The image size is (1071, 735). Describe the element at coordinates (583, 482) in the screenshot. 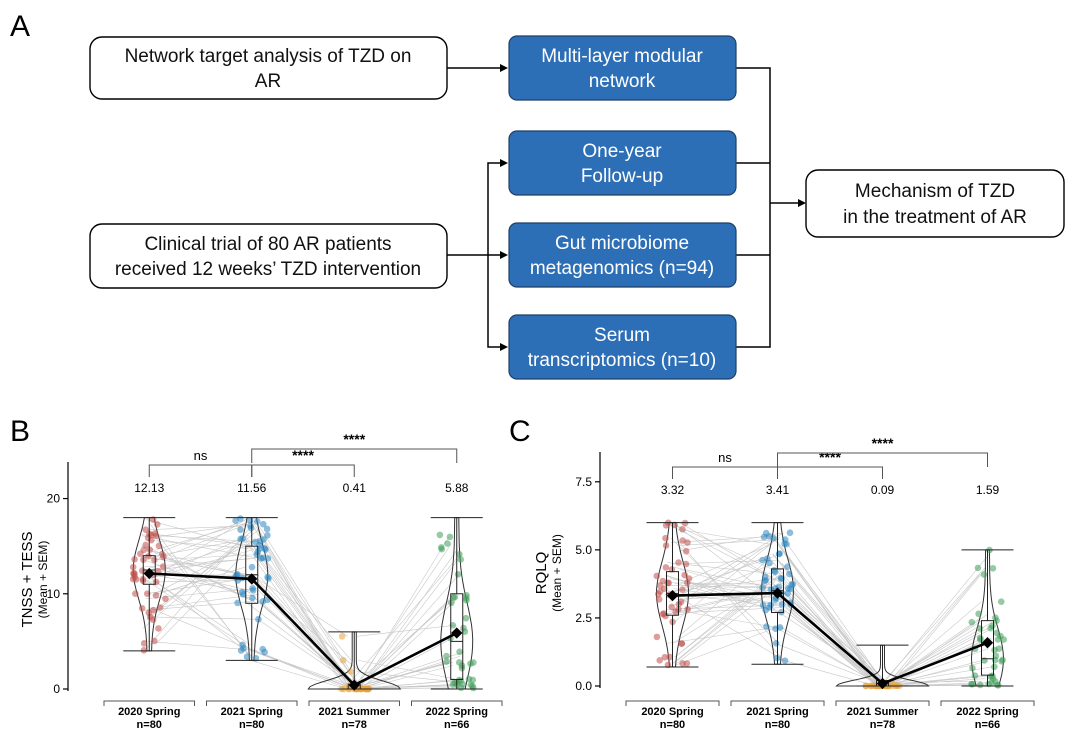

I see `y-tick-label: 7.5` at that location.